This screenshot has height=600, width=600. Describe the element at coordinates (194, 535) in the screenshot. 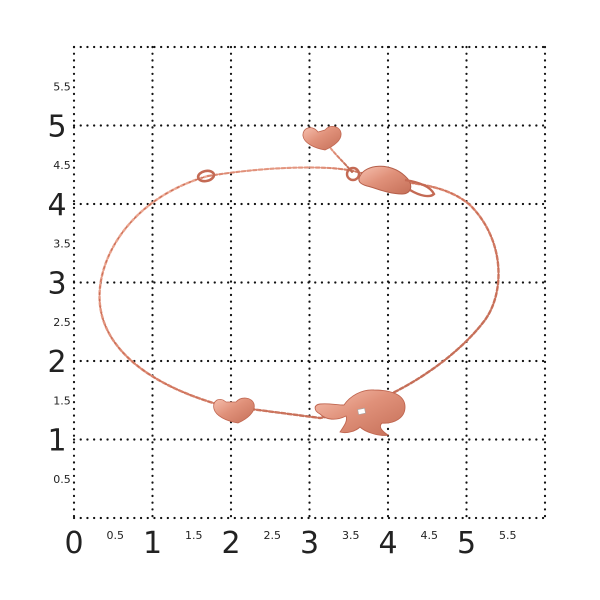

I see `x-tick-label: 1.5` at that location.